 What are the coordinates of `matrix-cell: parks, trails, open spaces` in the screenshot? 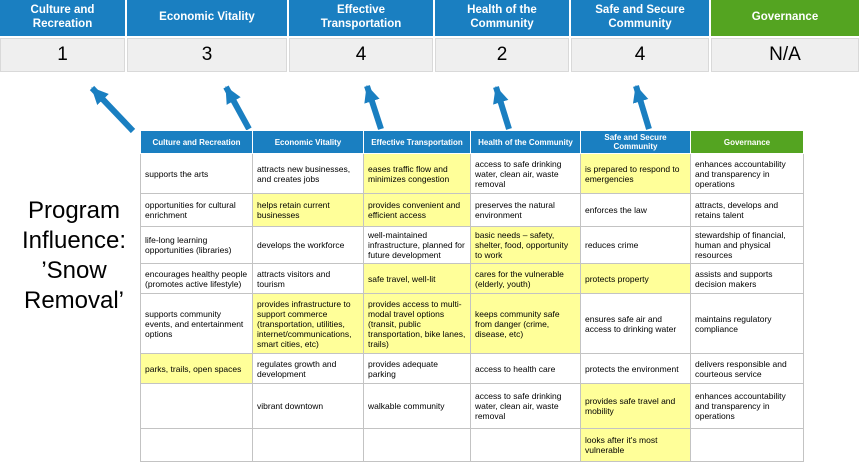 It's located at (196, 369).